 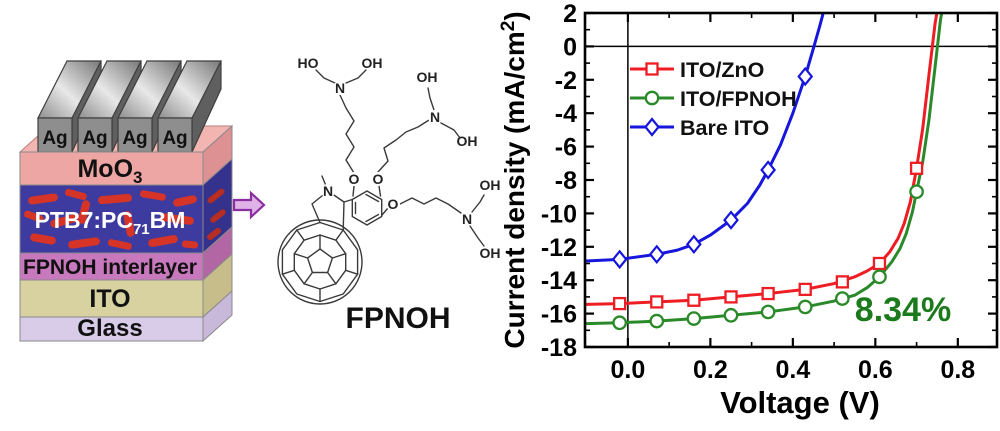 I want to click on fpnoh-front-face, so click(x=111, y=266).